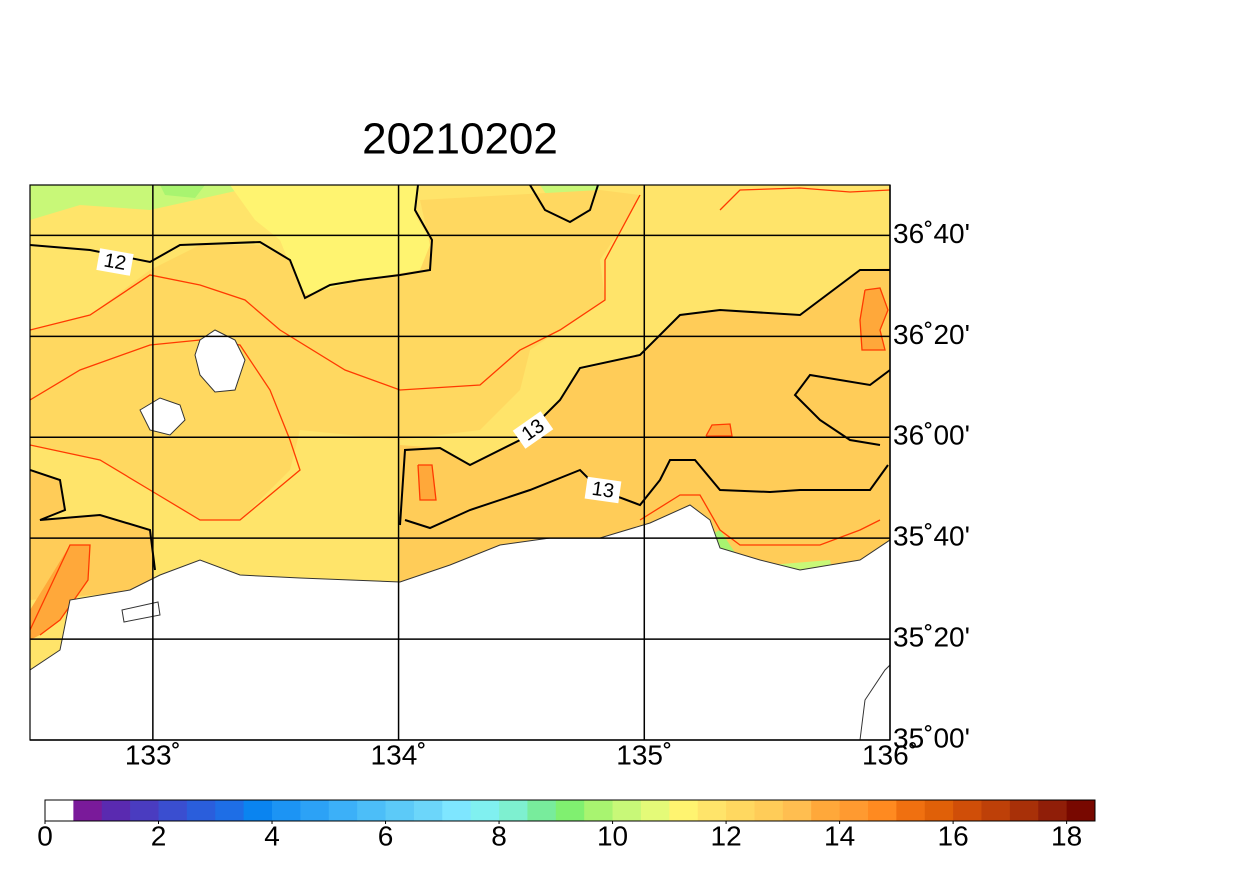  I want to click on colorbar-tick-label: 8, so click(499, 835).